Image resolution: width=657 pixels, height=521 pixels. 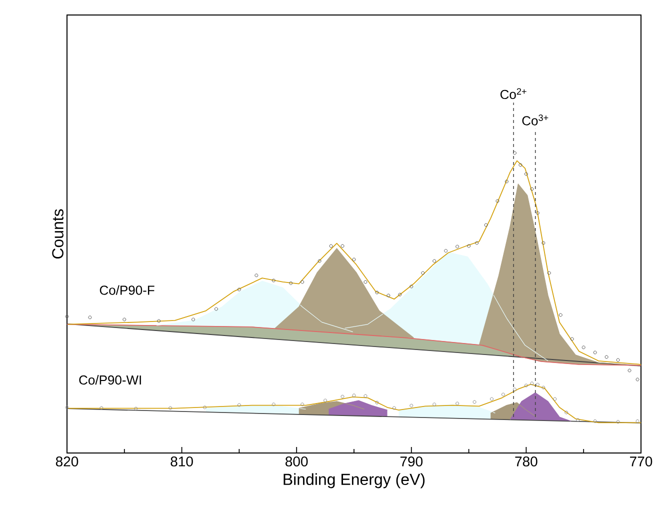 What do you see at coordinates (411, 461) in the screenshot?
I see `x-tick-label: 790` at bounding box center [411, 461].